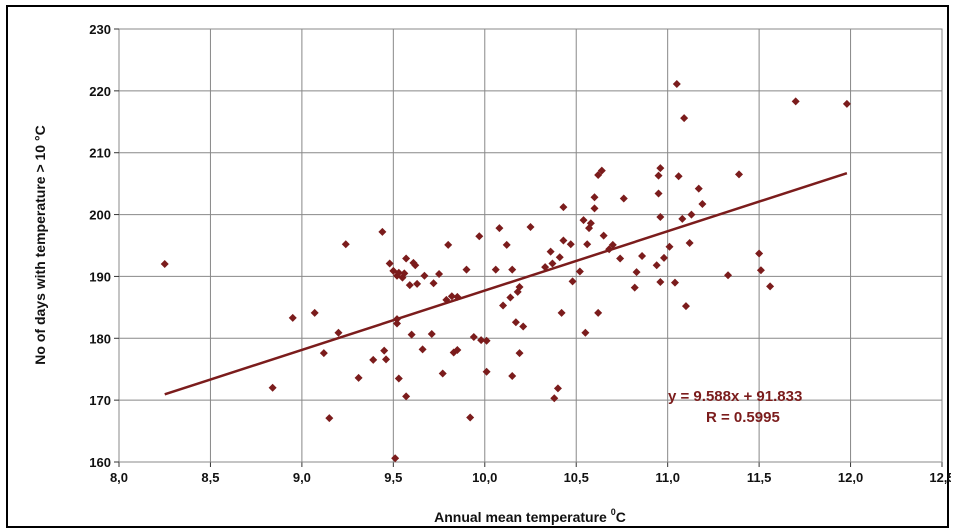  Describe the element at coordinates (621, 517) in the screenshot. I see `x-axis-title-unit: C` at that location.